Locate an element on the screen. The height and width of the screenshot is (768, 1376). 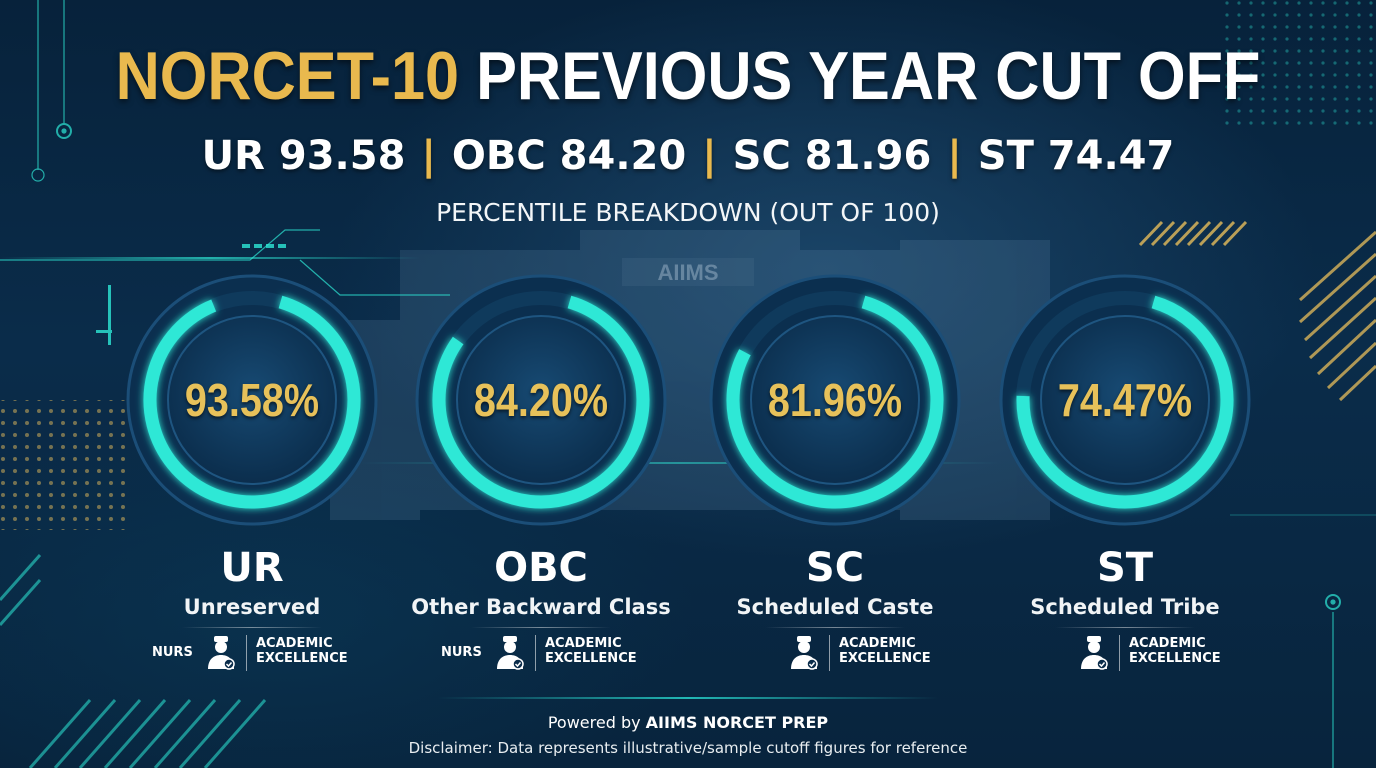
gauge-value-st: 74.47% is located at coordinates (1125, 400).